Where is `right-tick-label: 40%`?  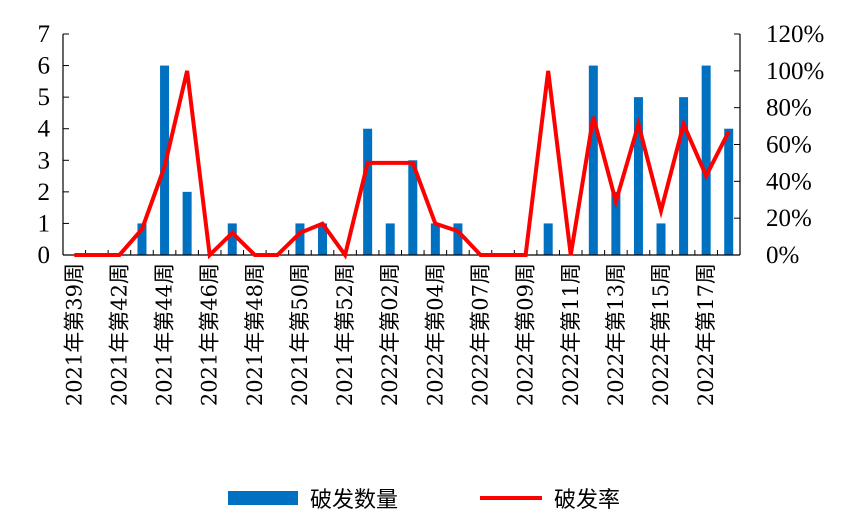
right-tick-label: 40% is located at coordinates (789, 181).